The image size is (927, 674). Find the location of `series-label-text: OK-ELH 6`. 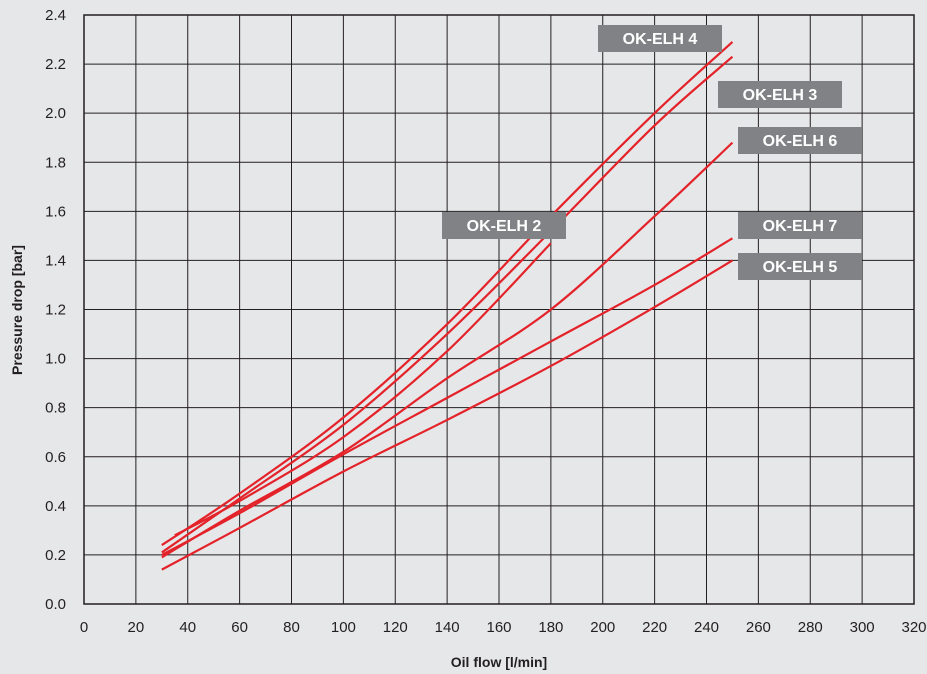

series-label-text: OK-ELH 6 is located at coordinates (800, 141).